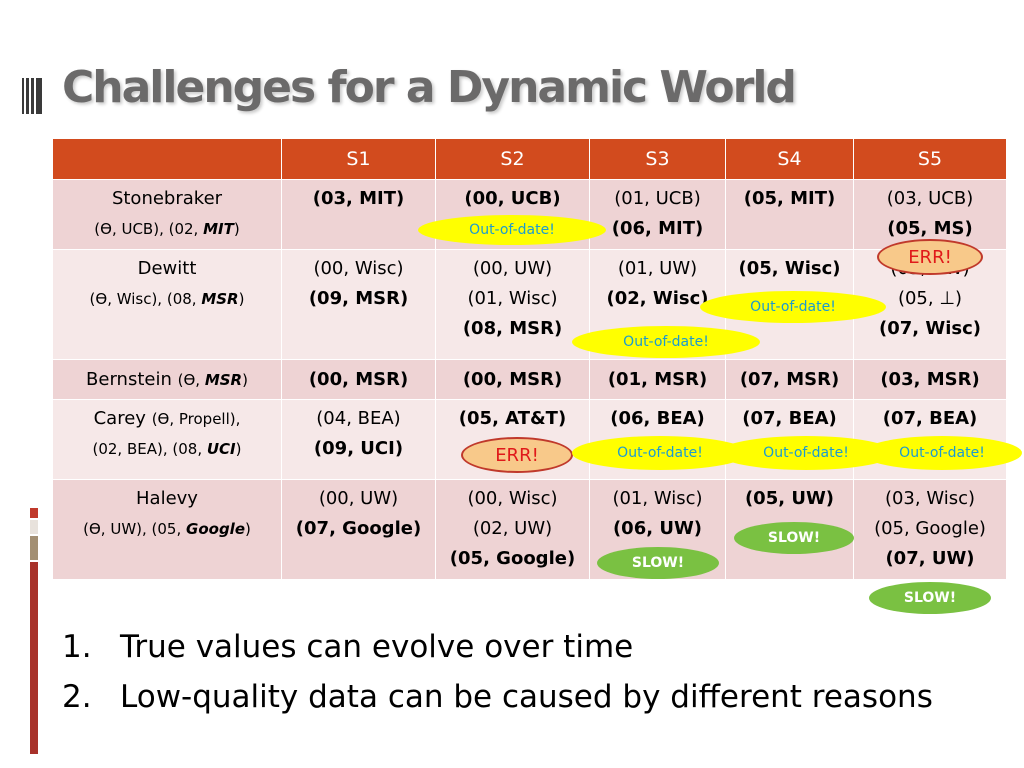 This screenshot has height=768, width=1024. I want to click on row-label: Bernstein (Ɵ, MSR), so click(167, 379).